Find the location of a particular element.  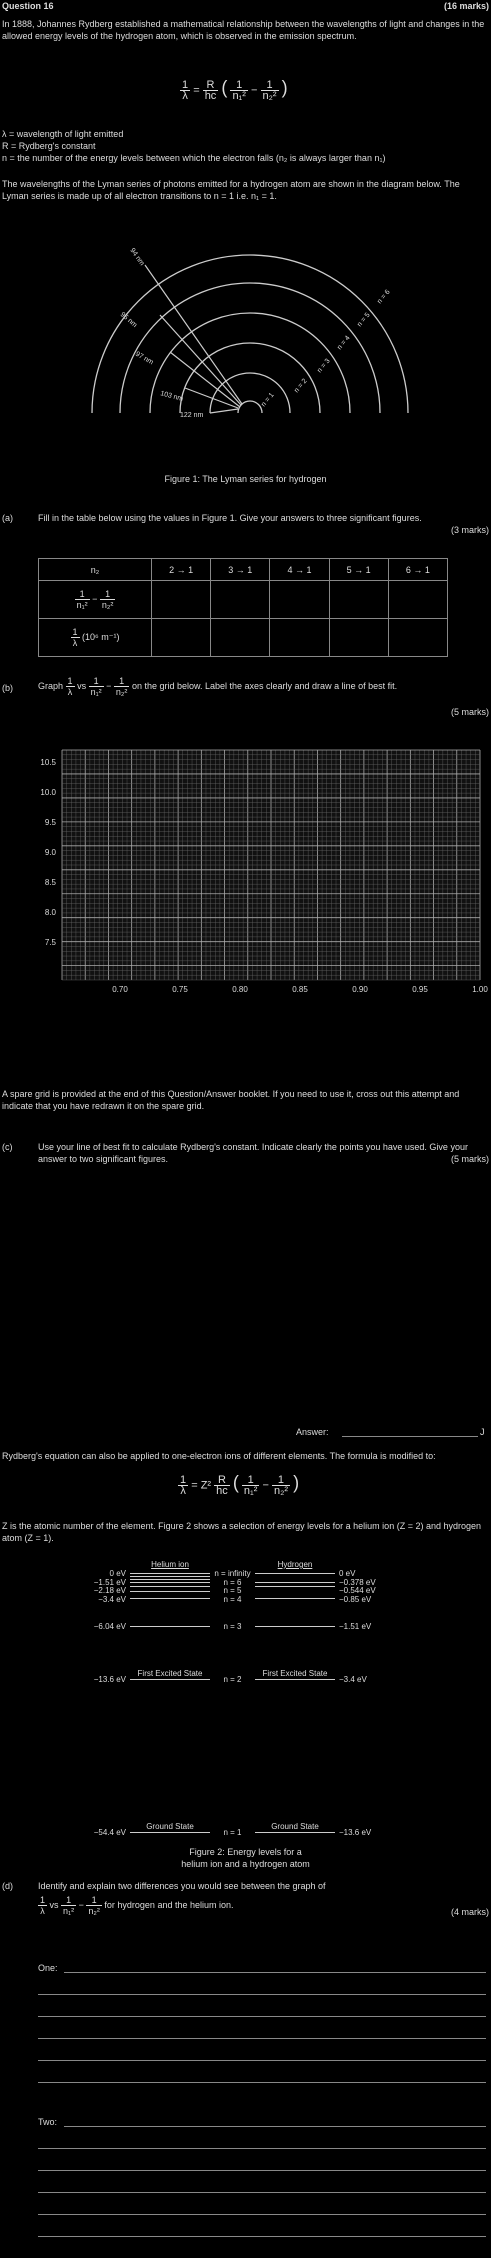

part-b-marks: (5 marks) is located at coordinates (470, 712).